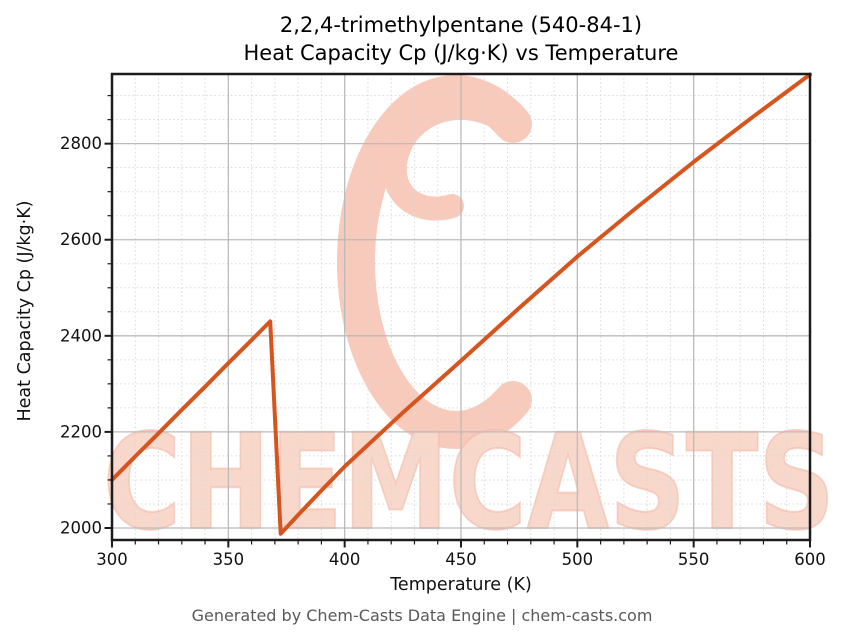  What do you see at coordinates (461, 585) in the screenshot?
I see `x-axis-label: Temperature (K)` at bounding box center [461, 585].